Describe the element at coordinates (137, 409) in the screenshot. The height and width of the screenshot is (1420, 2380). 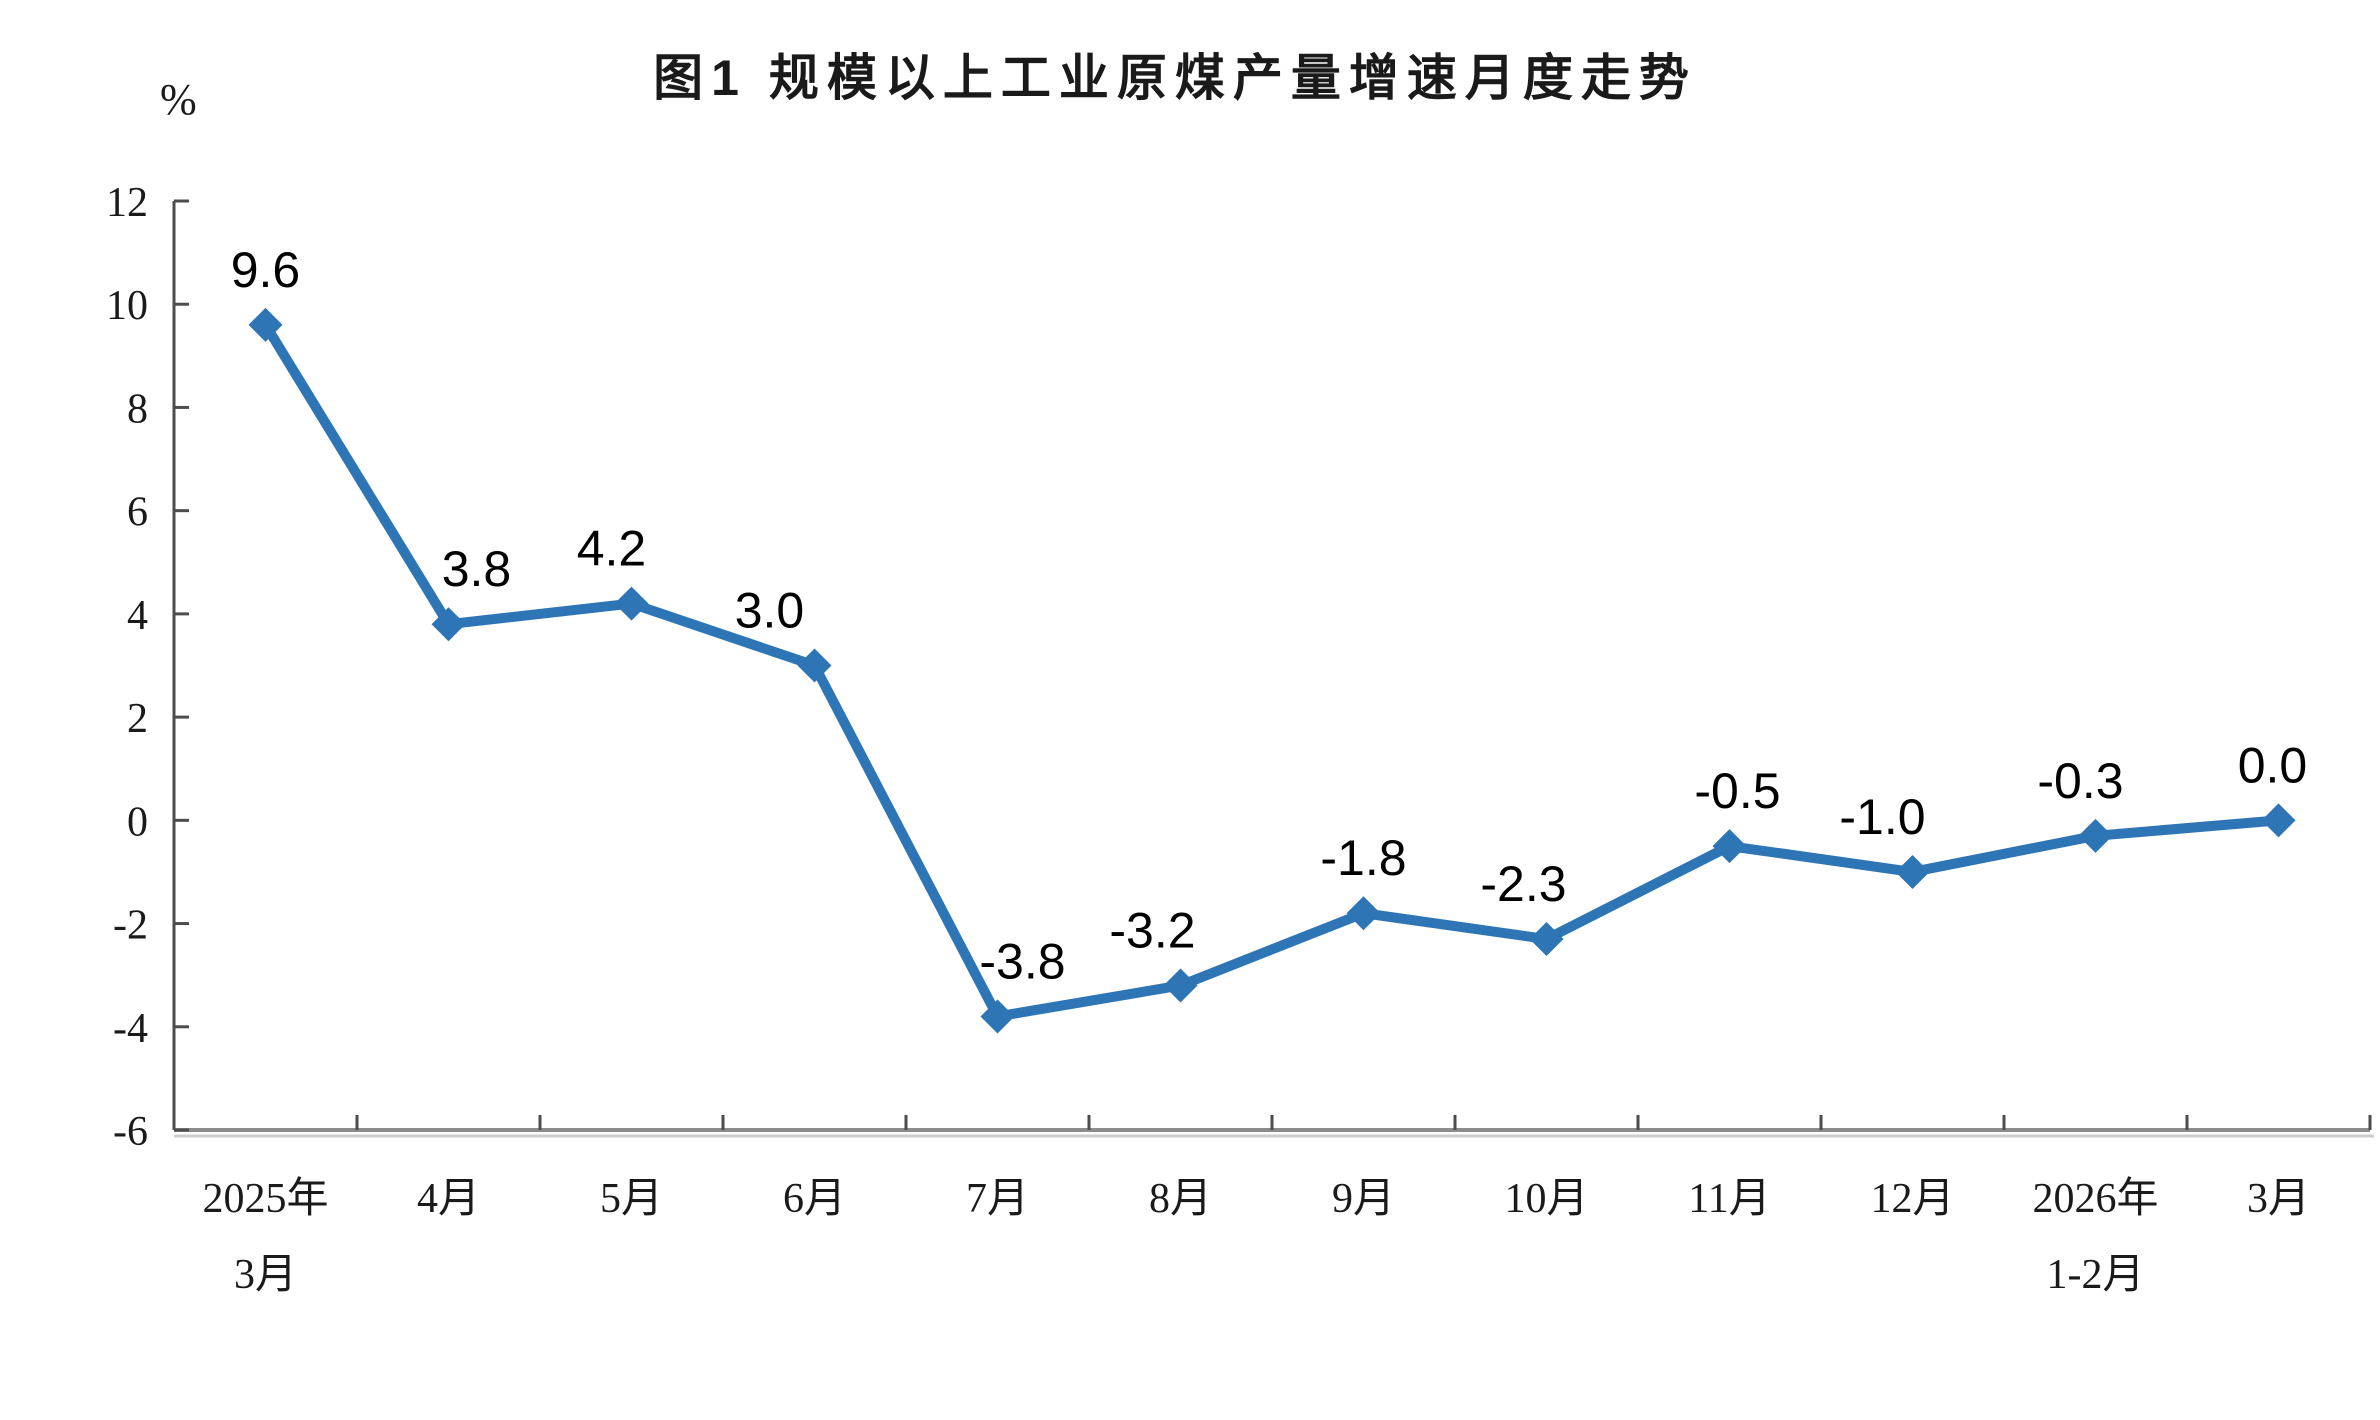
I see `y-tick-label: 8` at that location.